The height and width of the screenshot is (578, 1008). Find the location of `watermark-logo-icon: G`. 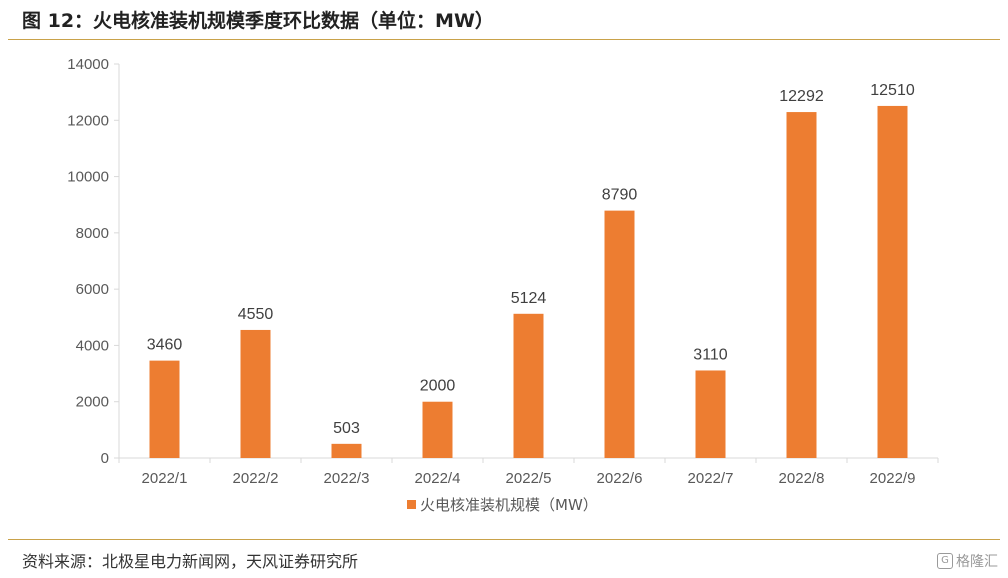

watermark-logo-icon: G is located at coordinates (945, 561).